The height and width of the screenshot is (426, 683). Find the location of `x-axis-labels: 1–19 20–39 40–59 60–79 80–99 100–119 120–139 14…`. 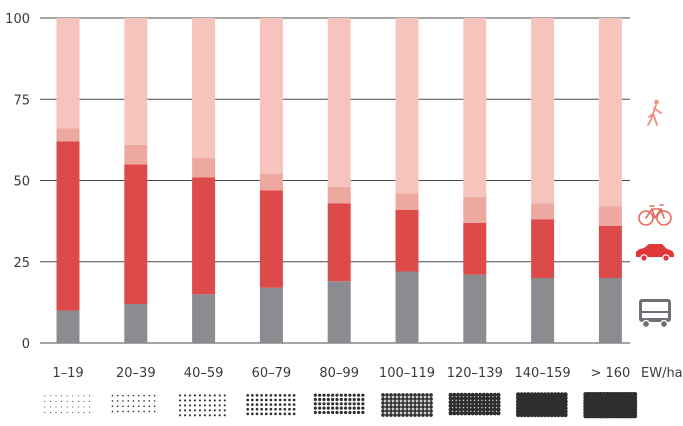

x-axis-labels: 1–19 20–39 40–59 60–79 80–99 100–119 120–139 14… is located at coordinates (341, 373).